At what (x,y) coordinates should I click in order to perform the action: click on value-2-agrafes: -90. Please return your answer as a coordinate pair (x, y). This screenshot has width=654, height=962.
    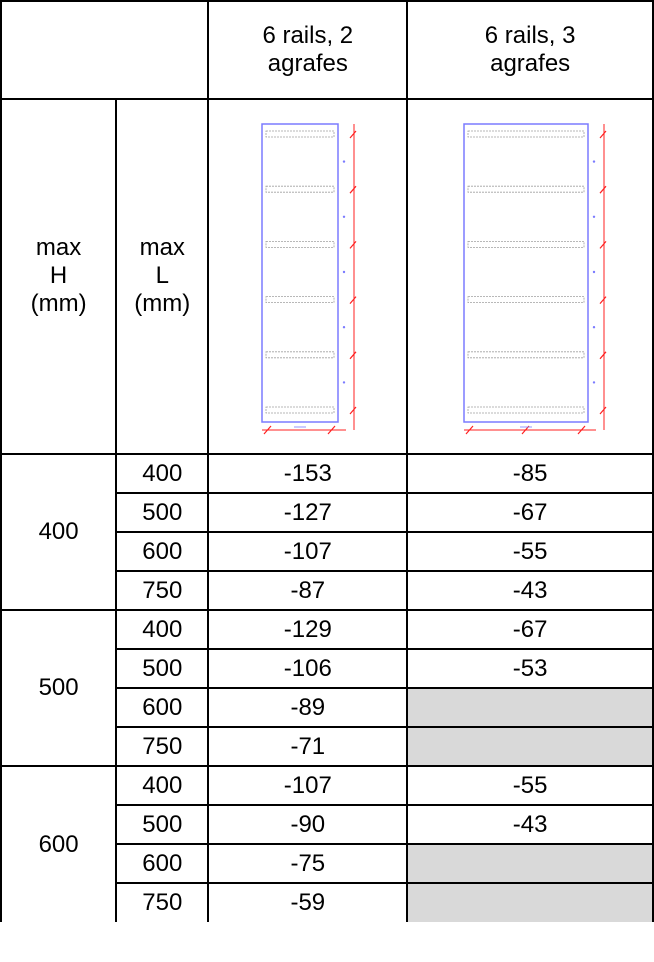
    Looking at the image, I should click on (308, 824).